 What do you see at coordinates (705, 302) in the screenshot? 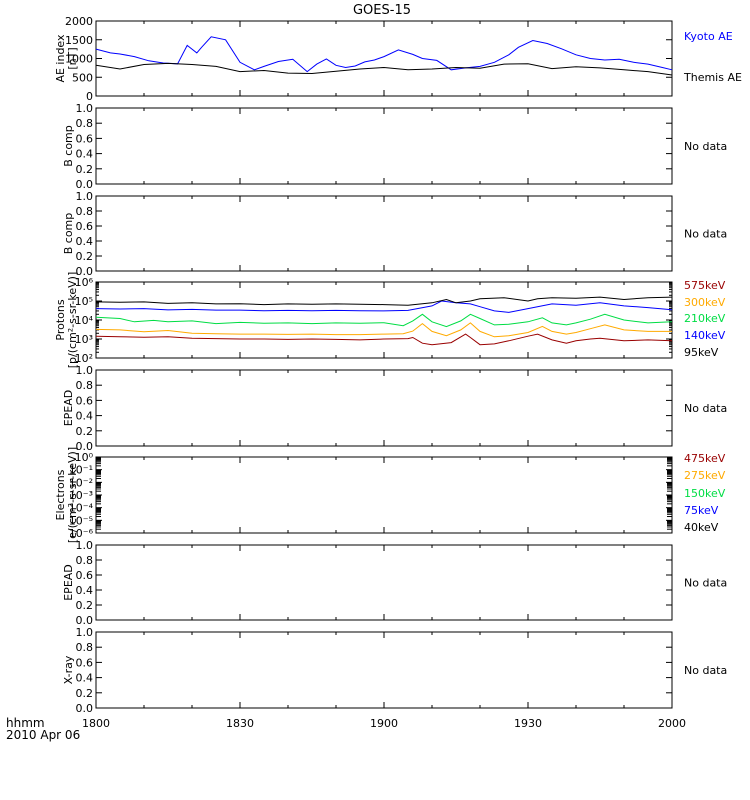
I see `legend-300kev: 300keV` at bounding box center [705, 302].